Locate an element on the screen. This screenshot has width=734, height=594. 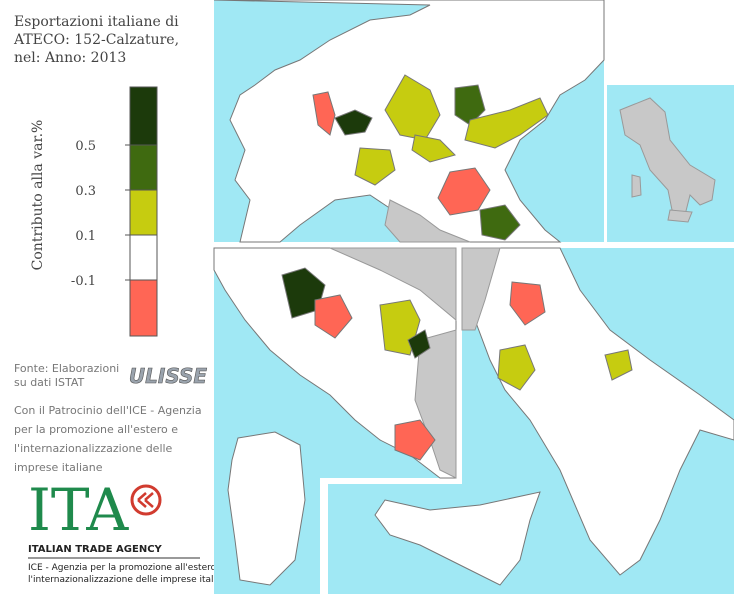
patronage-line: l'internazionalizzazione delle is located at coordinates (93, 448).